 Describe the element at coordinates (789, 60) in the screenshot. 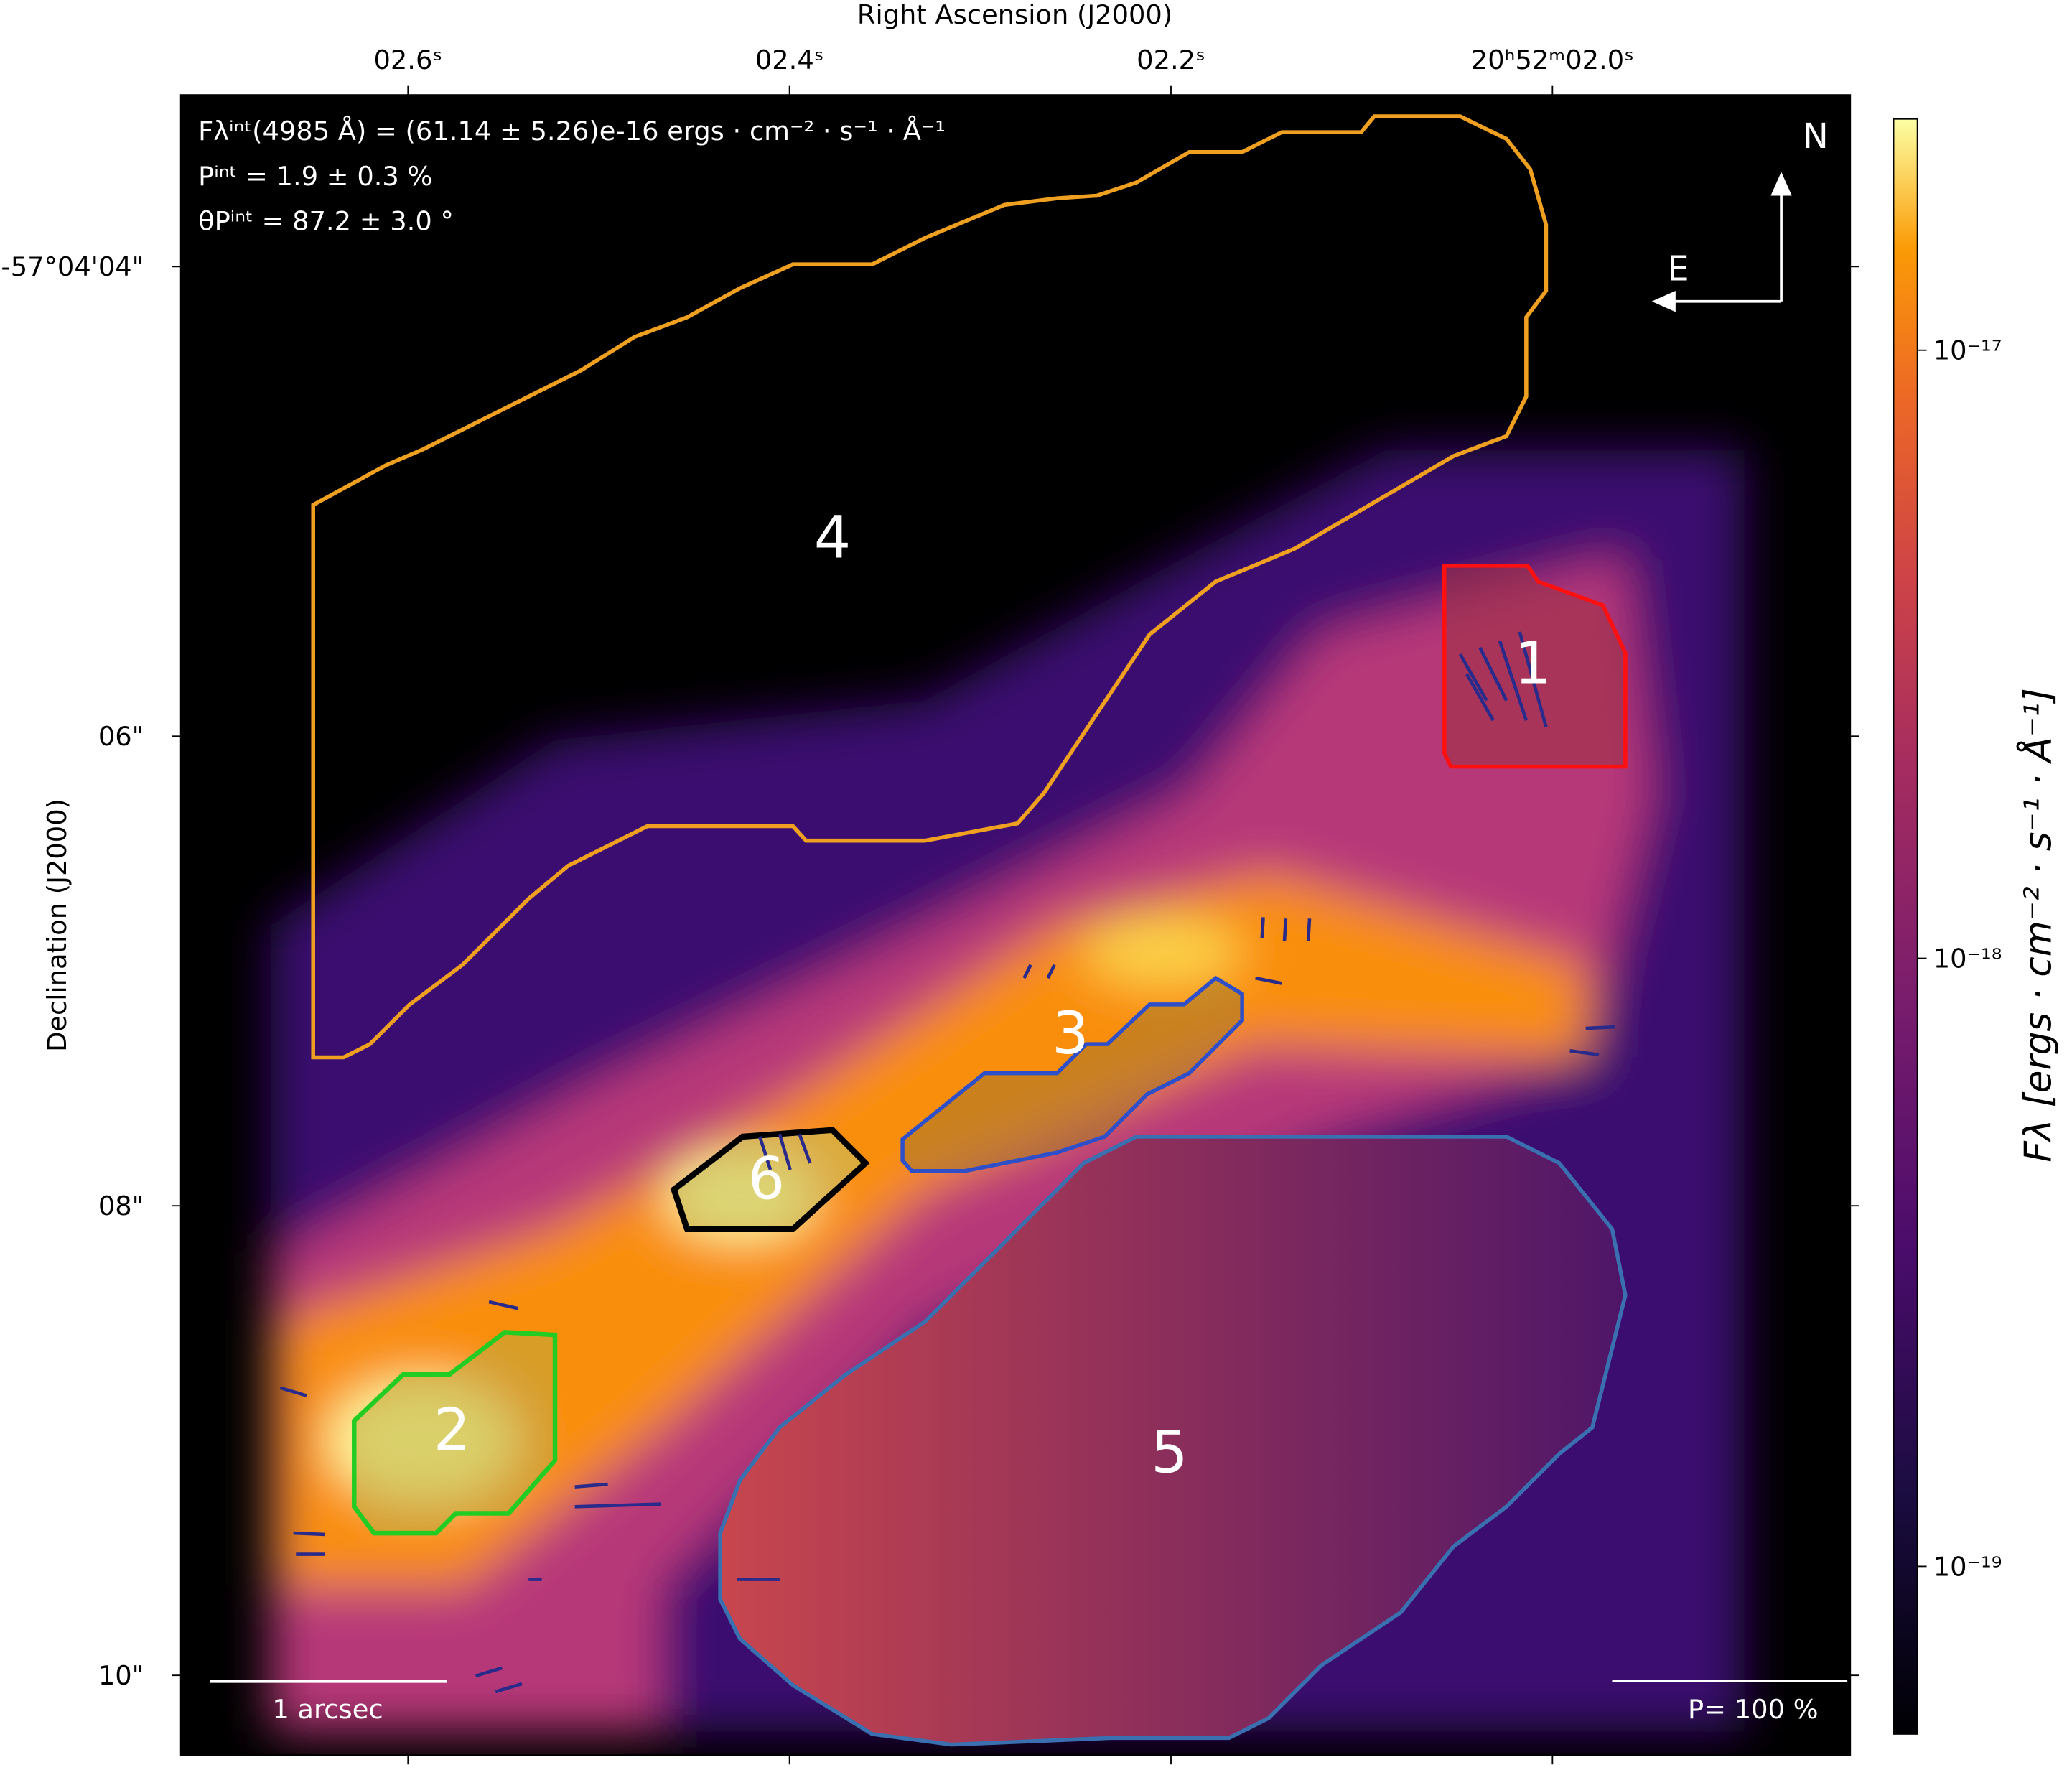

I see `x-tick-label: 02.4ˢ` at that location.